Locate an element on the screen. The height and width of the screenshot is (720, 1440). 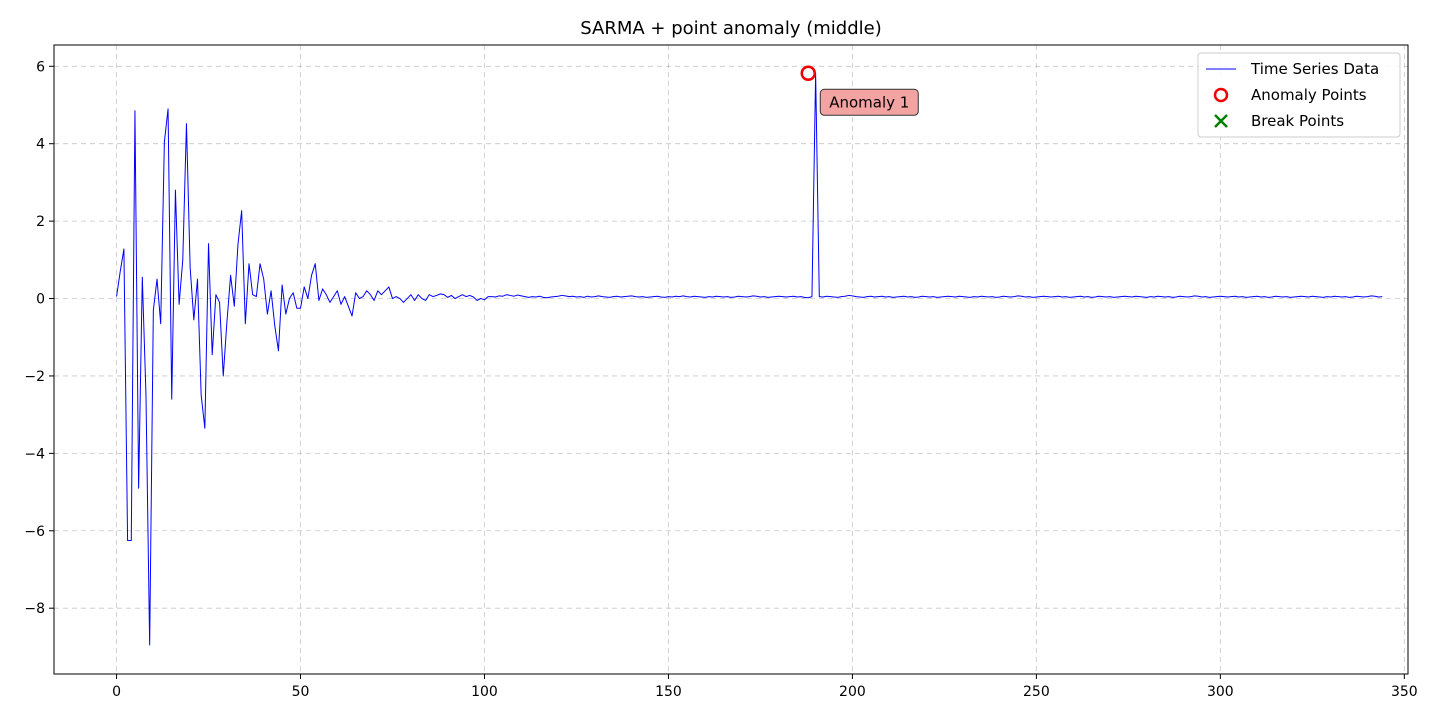
y-tick-label: −4 is located at coordinates (34, 454).